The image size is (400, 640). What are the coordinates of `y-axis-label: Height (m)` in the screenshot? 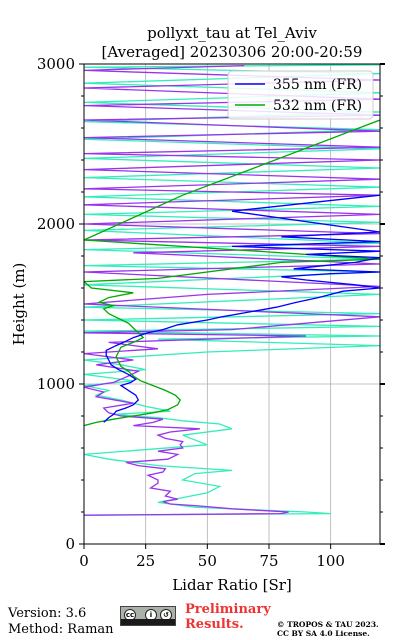 It's located at (19, 304).